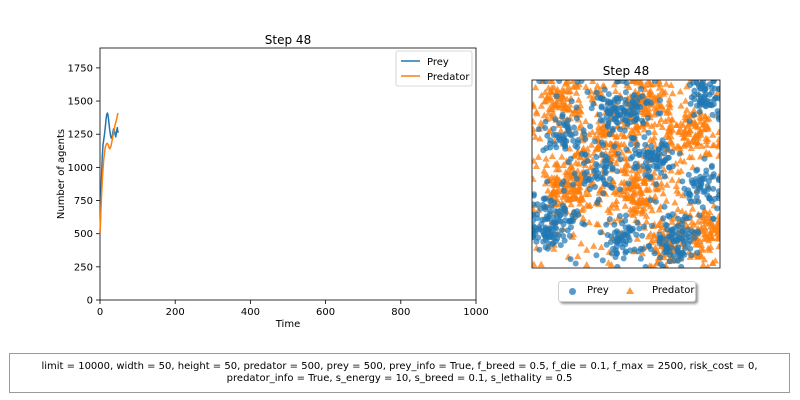 The image size is (800, 400). I want to click on x-tick-label: 400, so click(250, 312).